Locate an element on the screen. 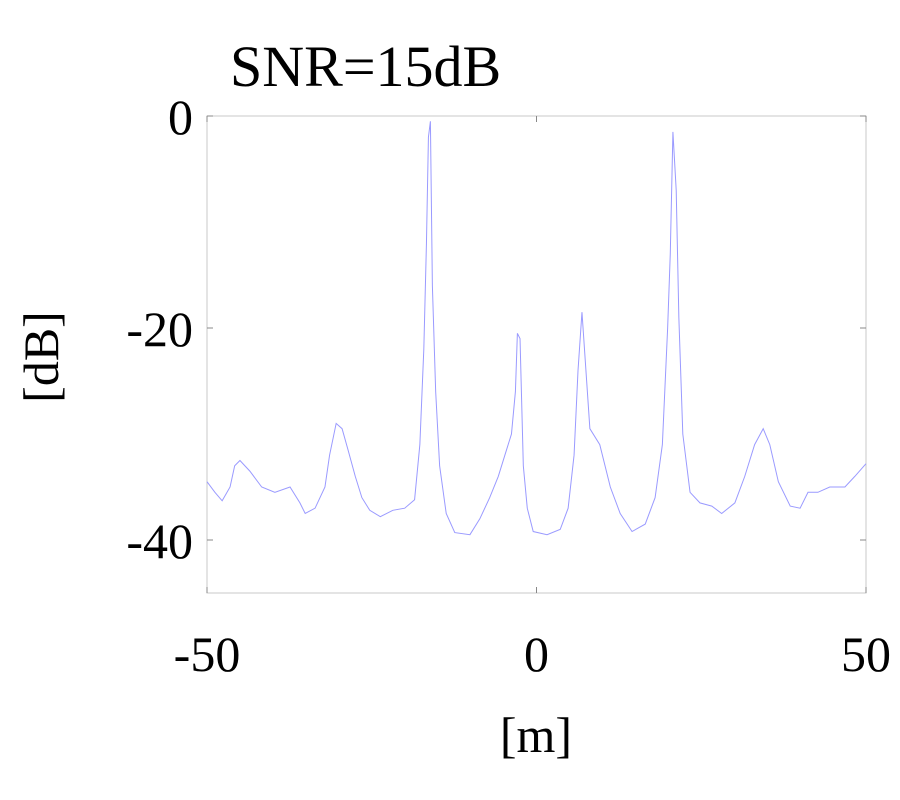 The image size is (900, 800). y-tick-label: -20 is located at coordinates (159, 329).